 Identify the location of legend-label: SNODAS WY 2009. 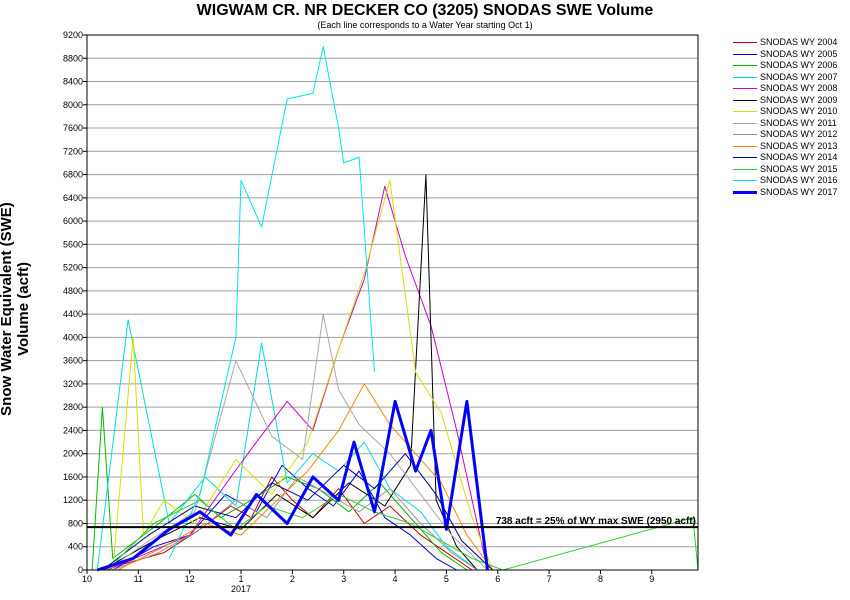
(799, 99).